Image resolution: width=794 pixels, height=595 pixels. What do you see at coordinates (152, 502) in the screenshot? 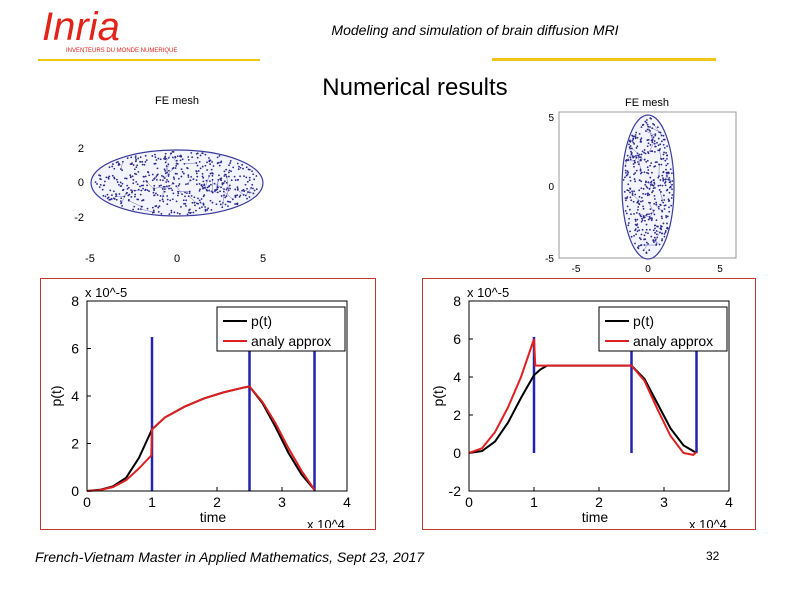
I see `x-tick-label: 1` at bounding box center [152, 502].